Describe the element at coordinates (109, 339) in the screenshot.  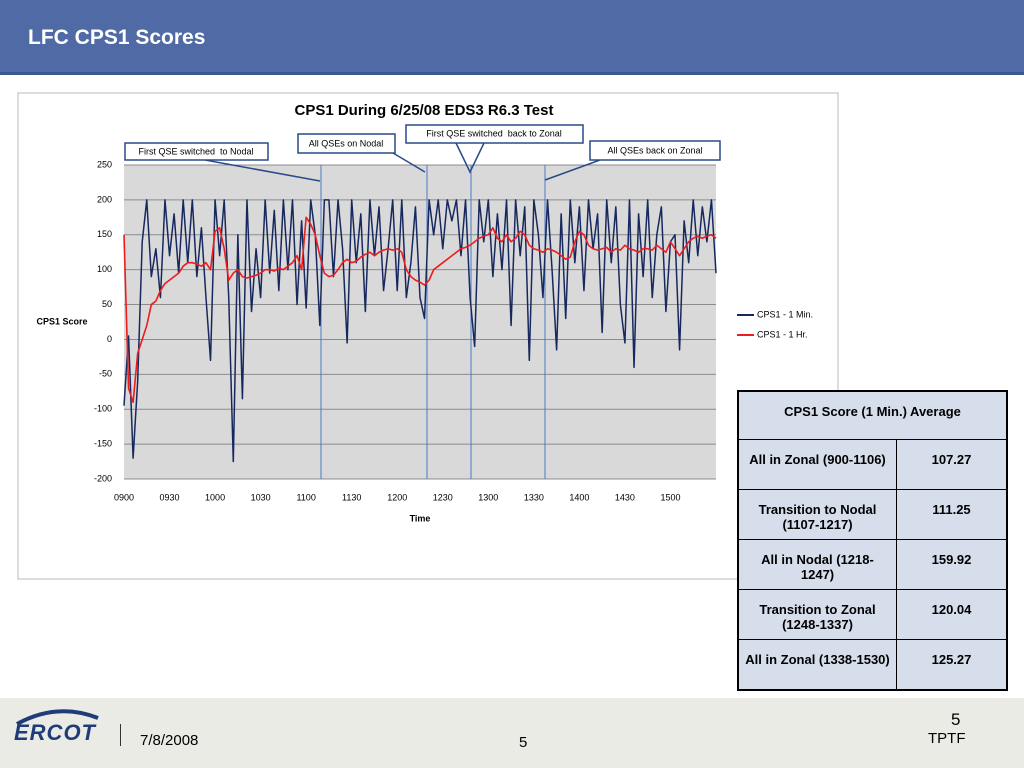
I see `y-tick-label: 0` at that location.